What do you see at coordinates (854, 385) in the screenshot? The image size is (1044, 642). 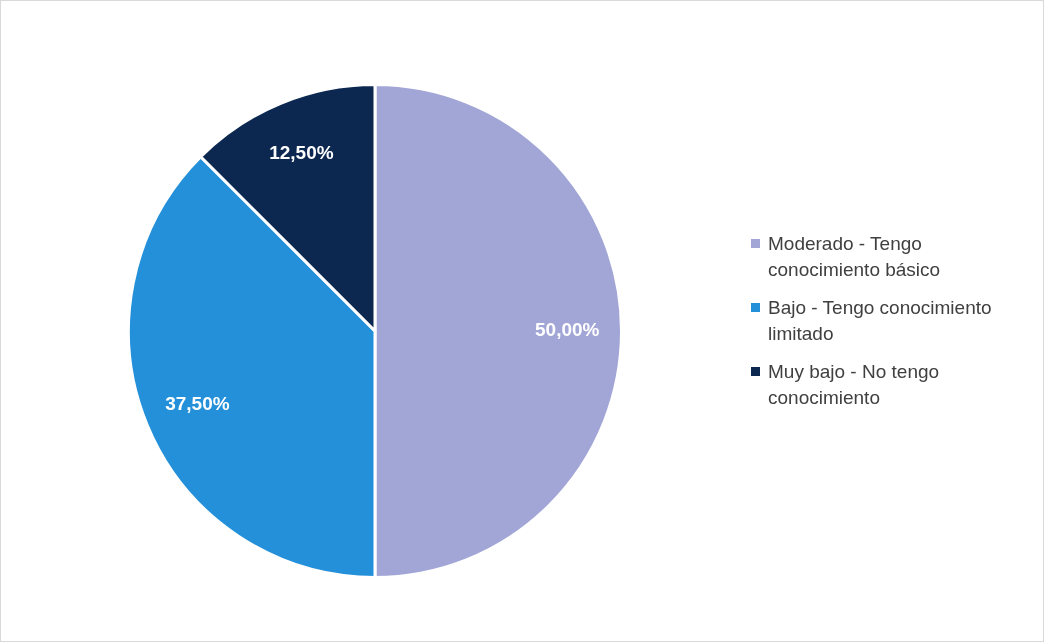 I see `legend-label: Muy bajo - No tengo conocimiento` at bounding box center [854, 385].